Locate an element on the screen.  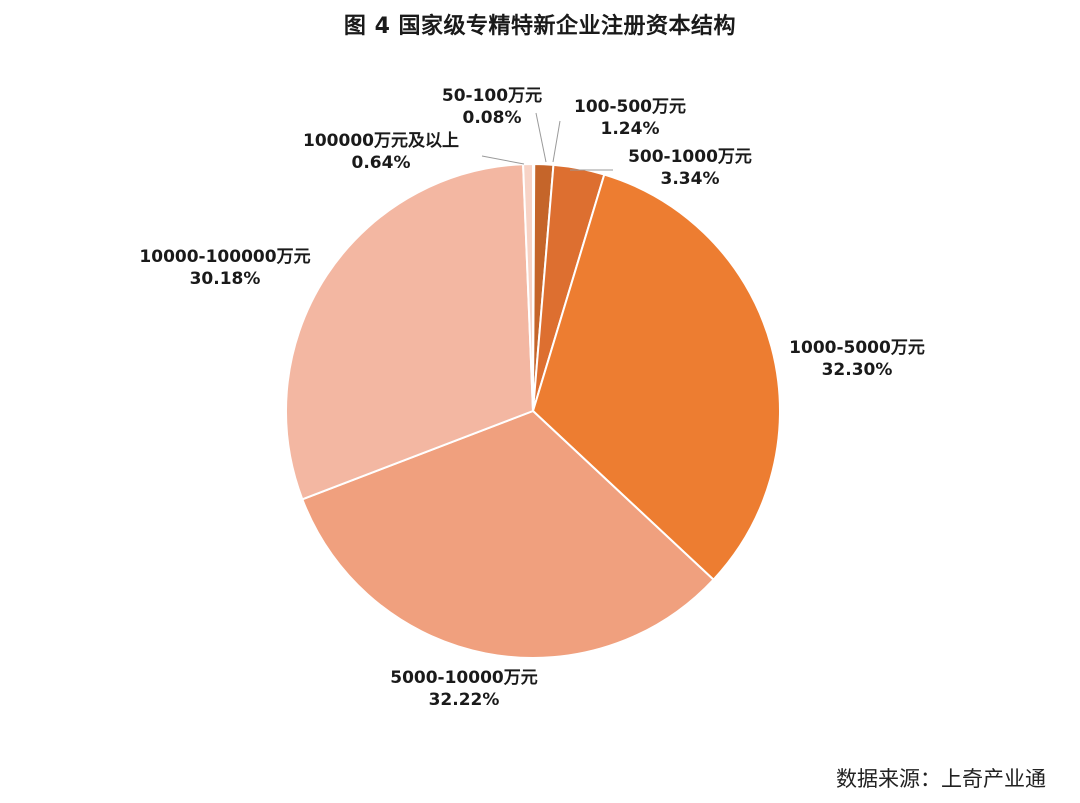
slice-category-label: 1000-5000万元 is located at coordinates (857, 348).